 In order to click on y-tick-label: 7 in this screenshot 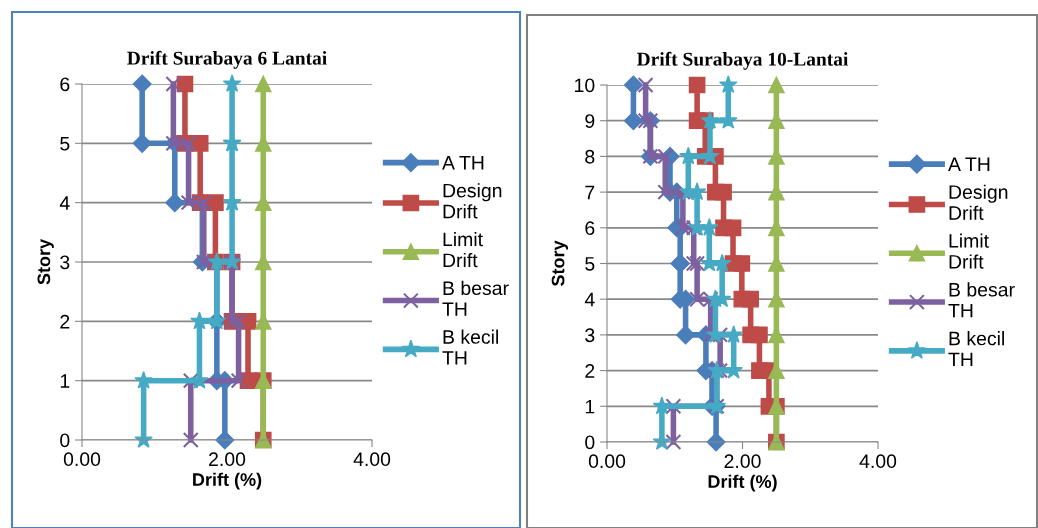, I will do `click(590, 192)`.